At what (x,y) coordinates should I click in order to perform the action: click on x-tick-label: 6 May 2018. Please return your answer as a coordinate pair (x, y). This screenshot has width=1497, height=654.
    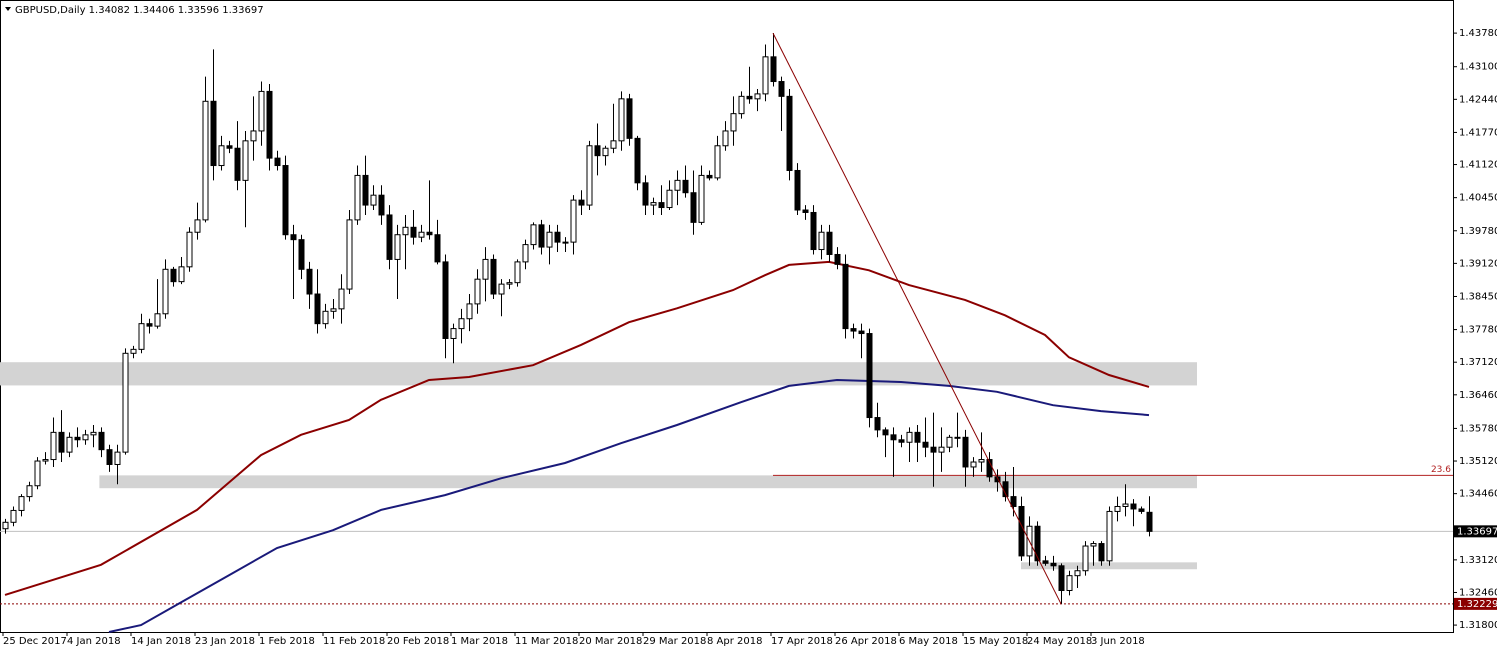
    Looking at the image, I should click on (928, 641).